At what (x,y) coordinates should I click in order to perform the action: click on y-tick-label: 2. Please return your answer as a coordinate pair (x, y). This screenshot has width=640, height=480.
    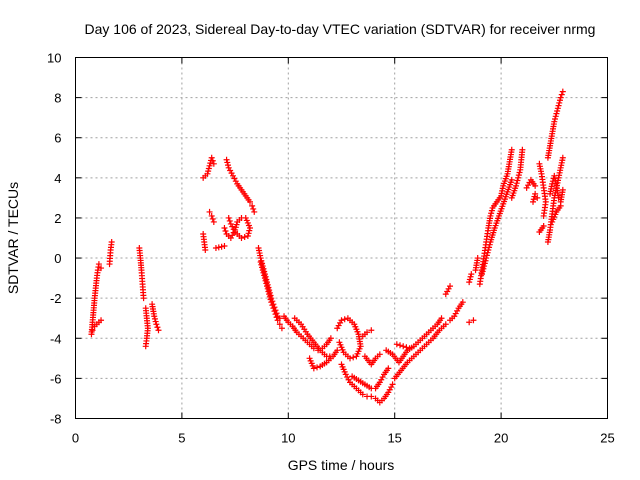
    Looking at the image, I should click on (57, 218).